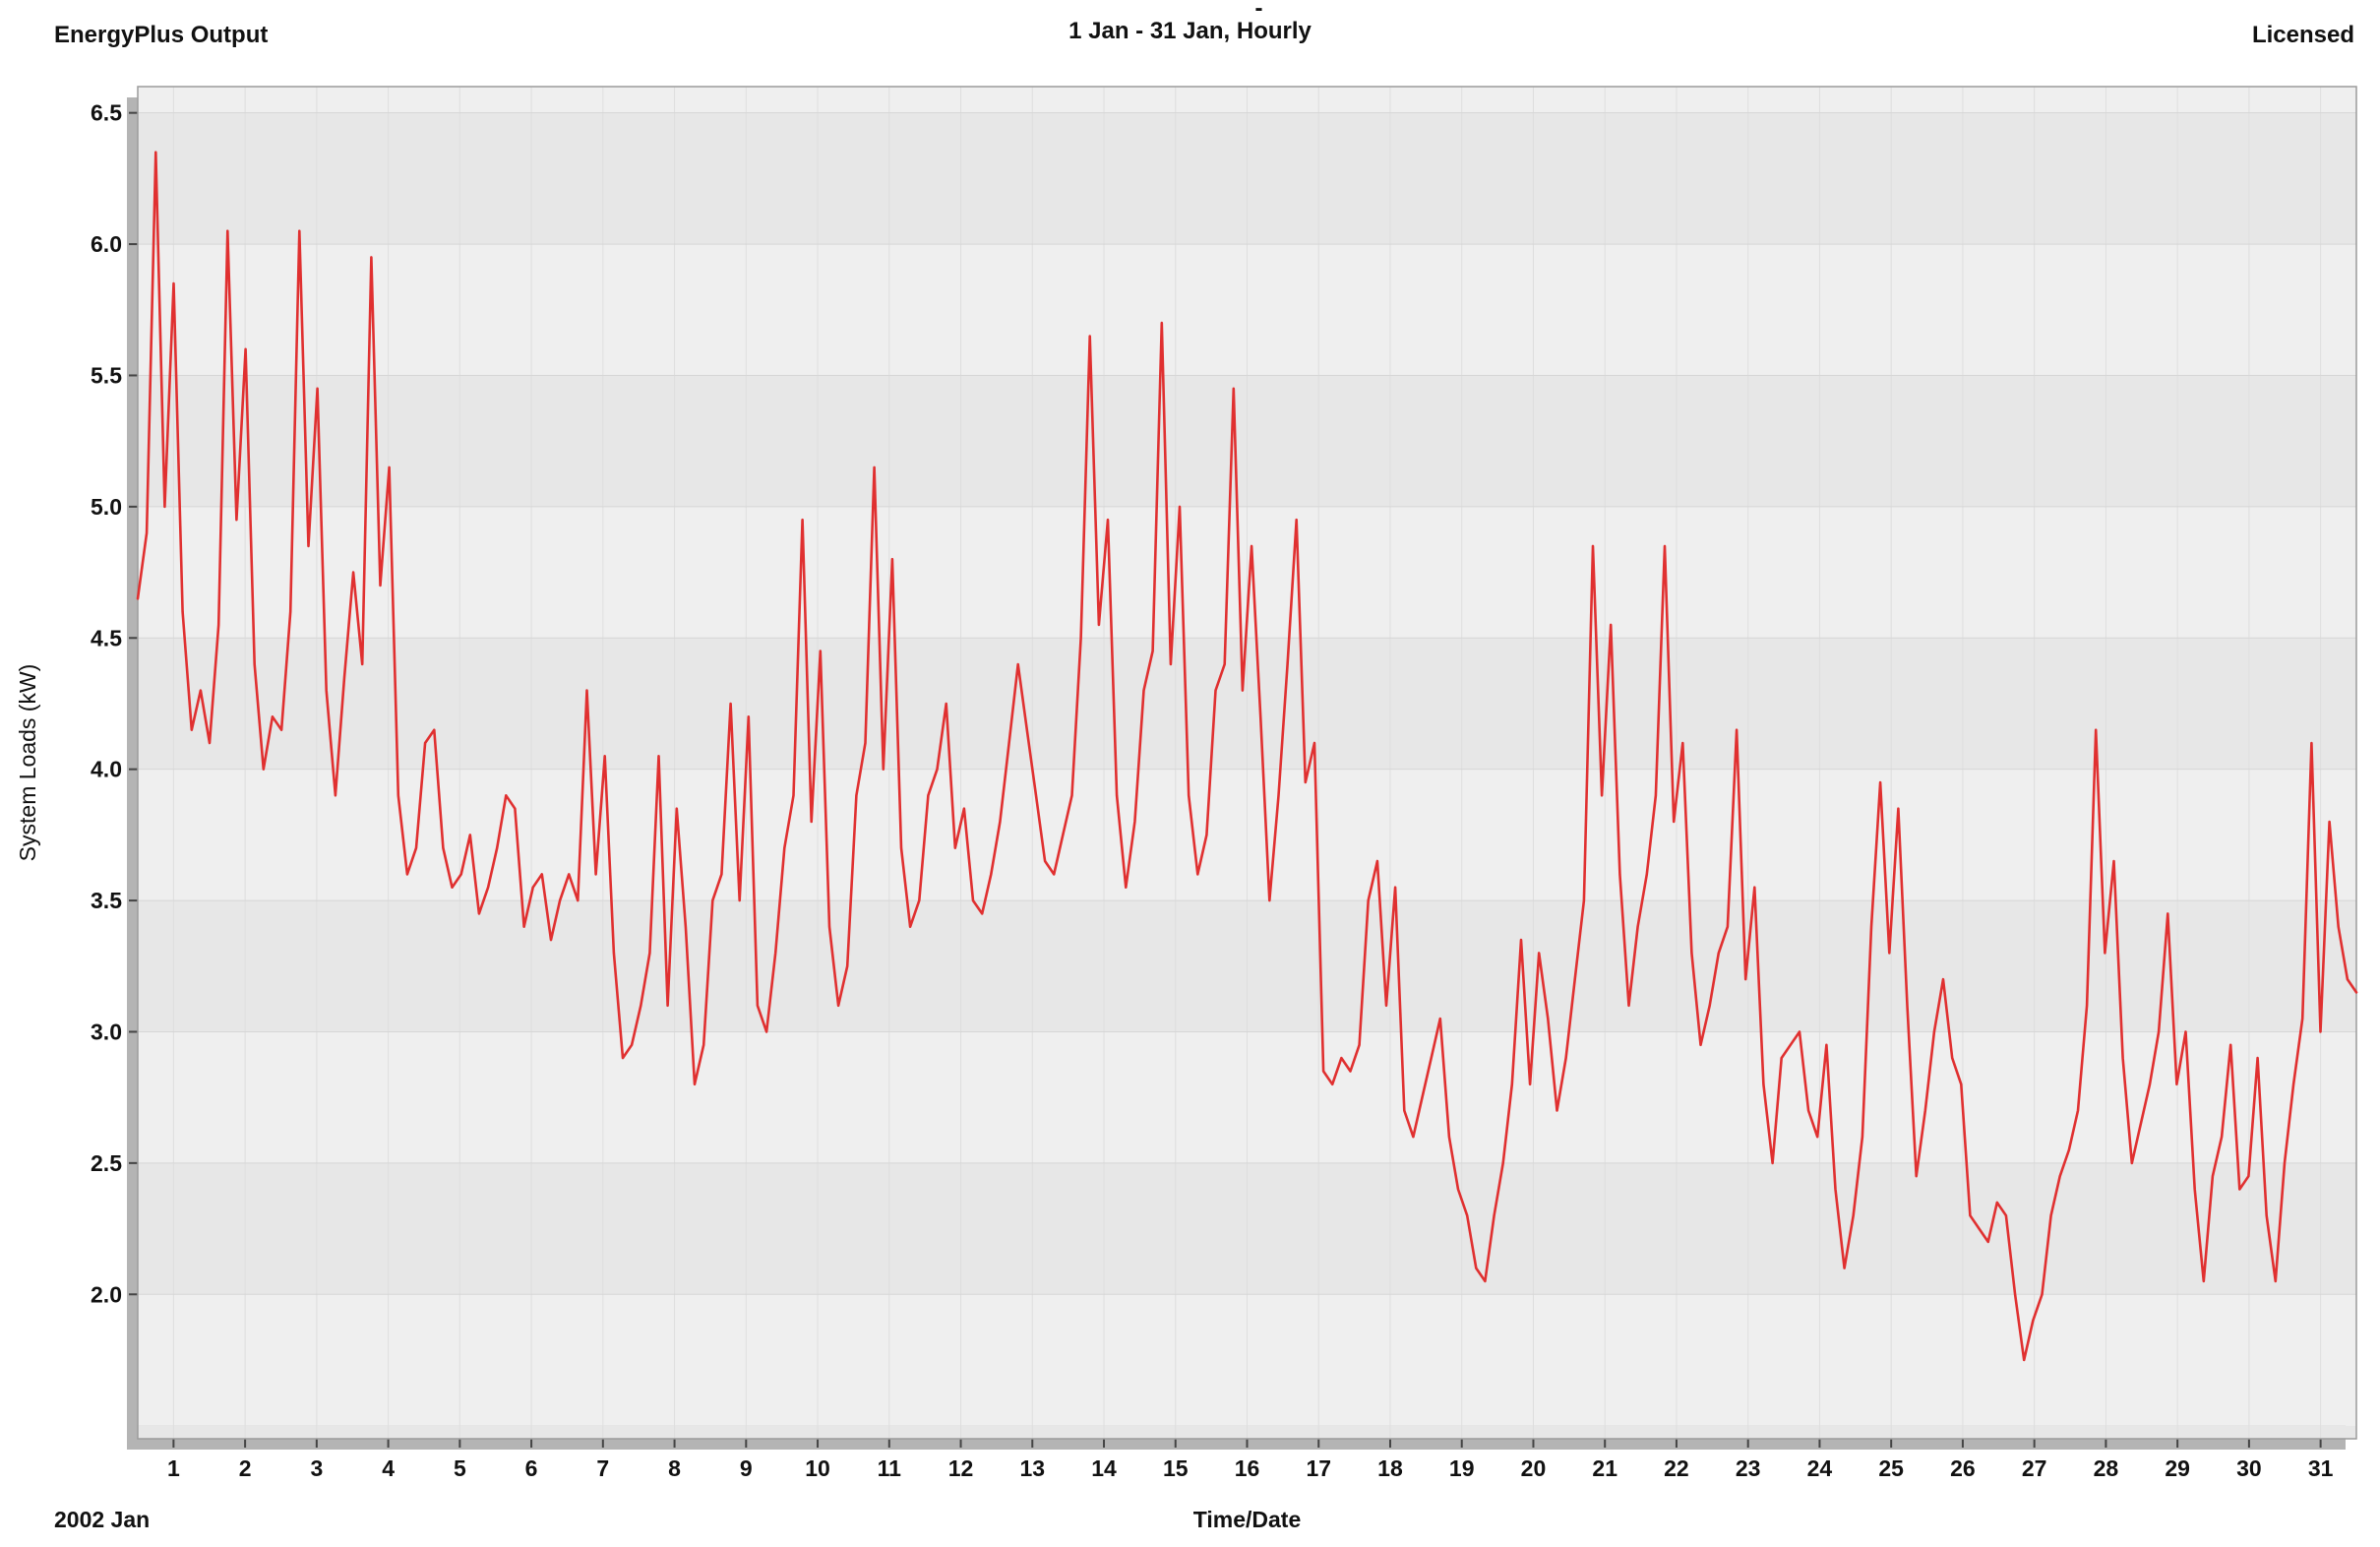 Image resolution: width=2380 pixels, height=1547 pixels. Describe the element at coordinates (173, 1468) in the screenshot. I see `x-tick-label: 1` at that location.